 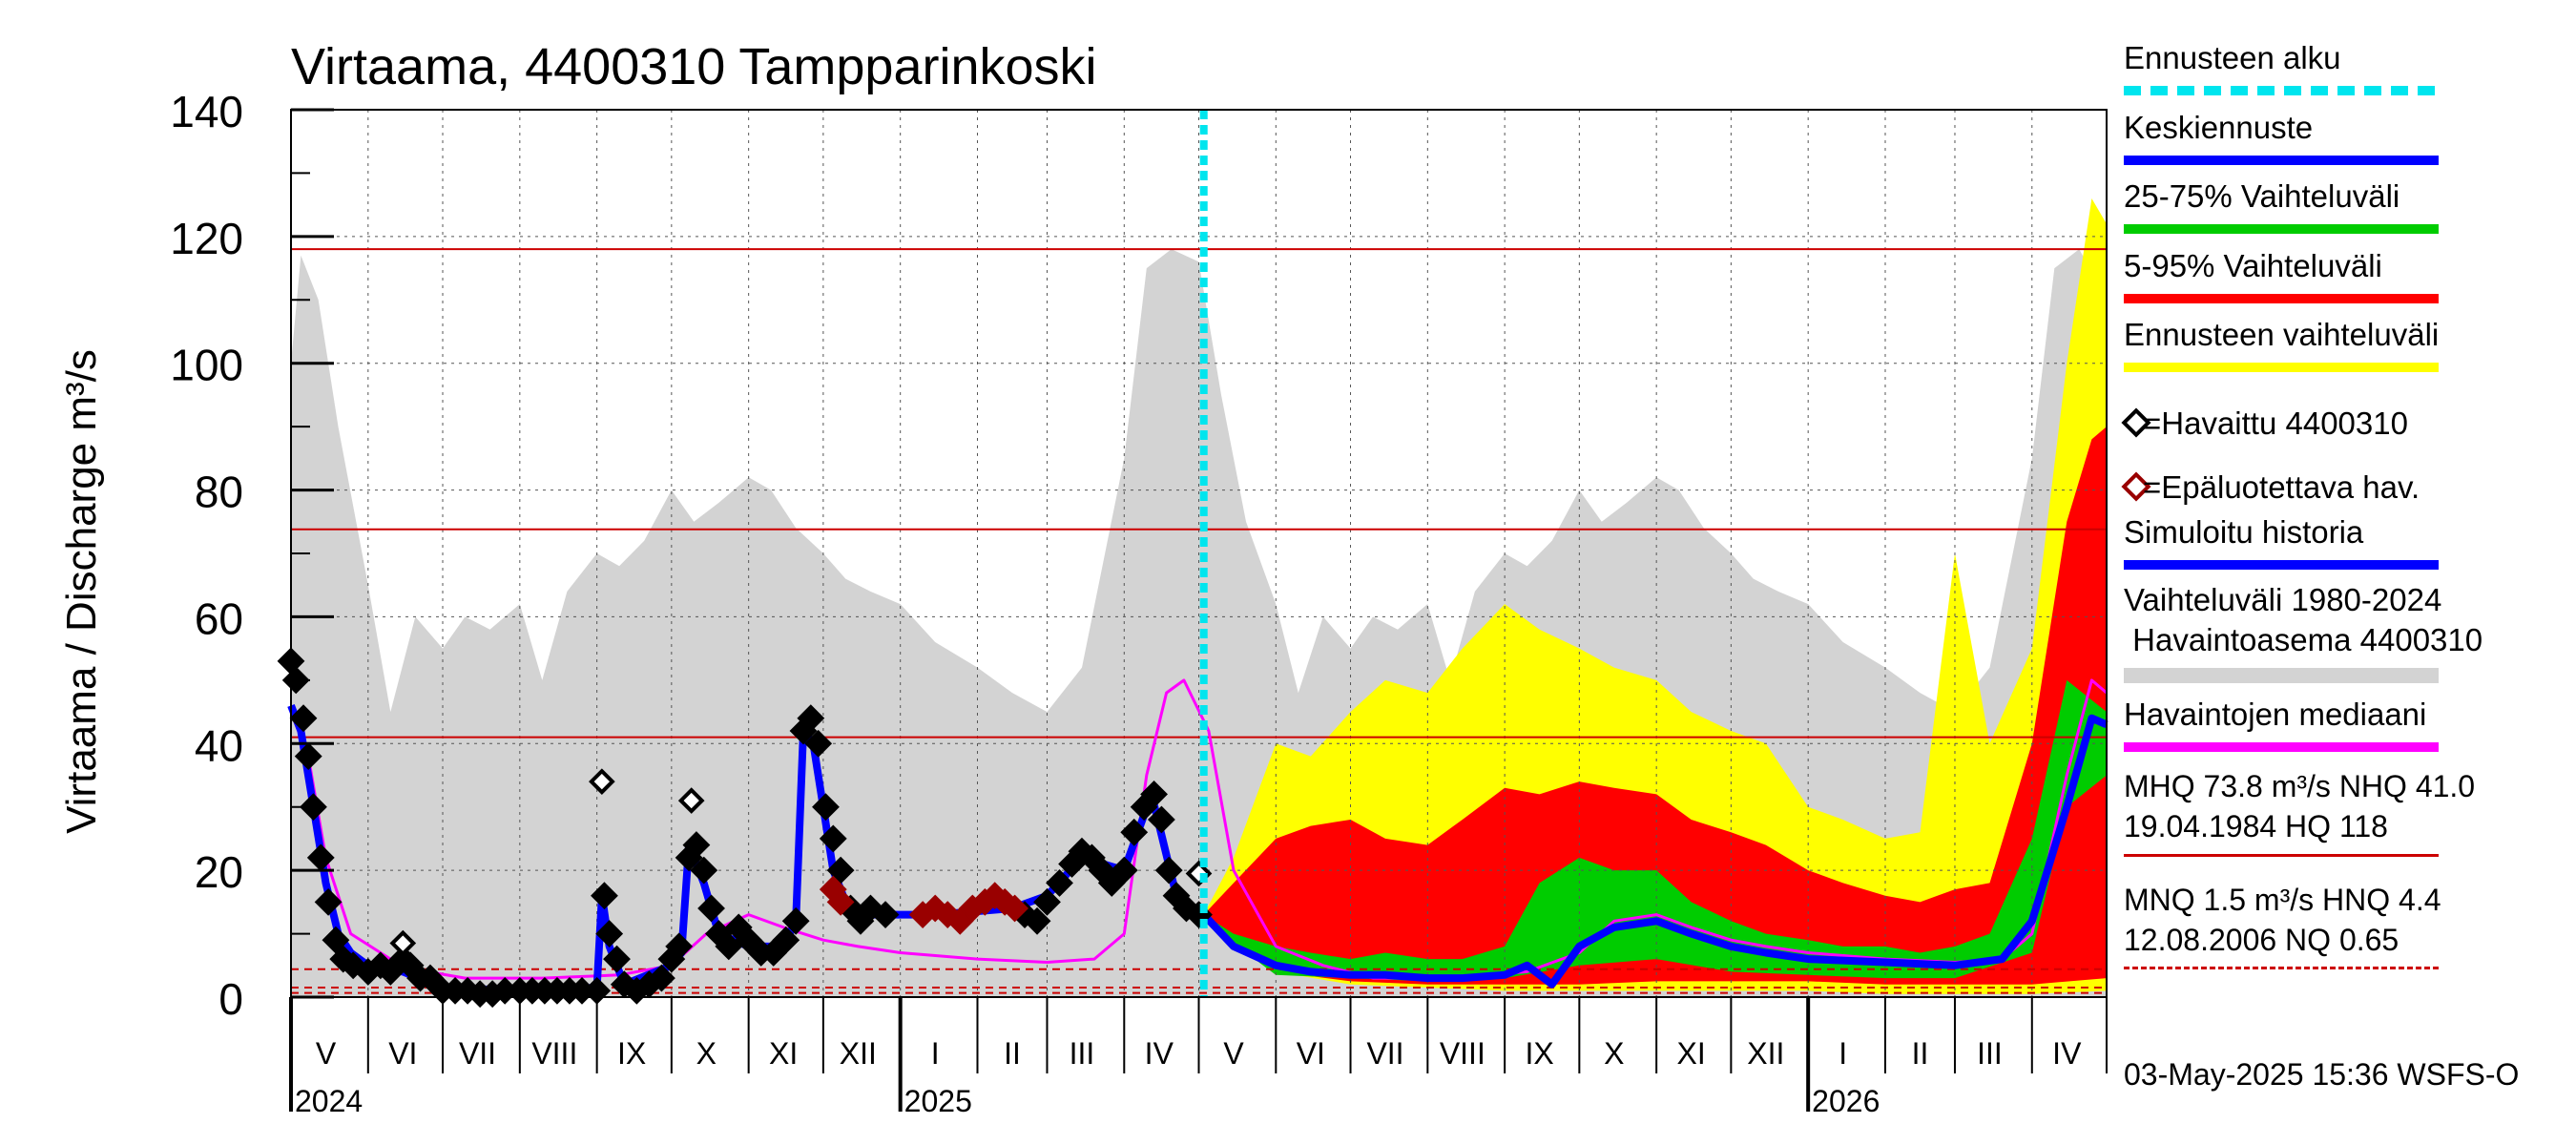 What do you see at coordinates (1846, 1101) in the screenshot?
I see `x-year-label: 2026` at bounding box center [1846, 1101].